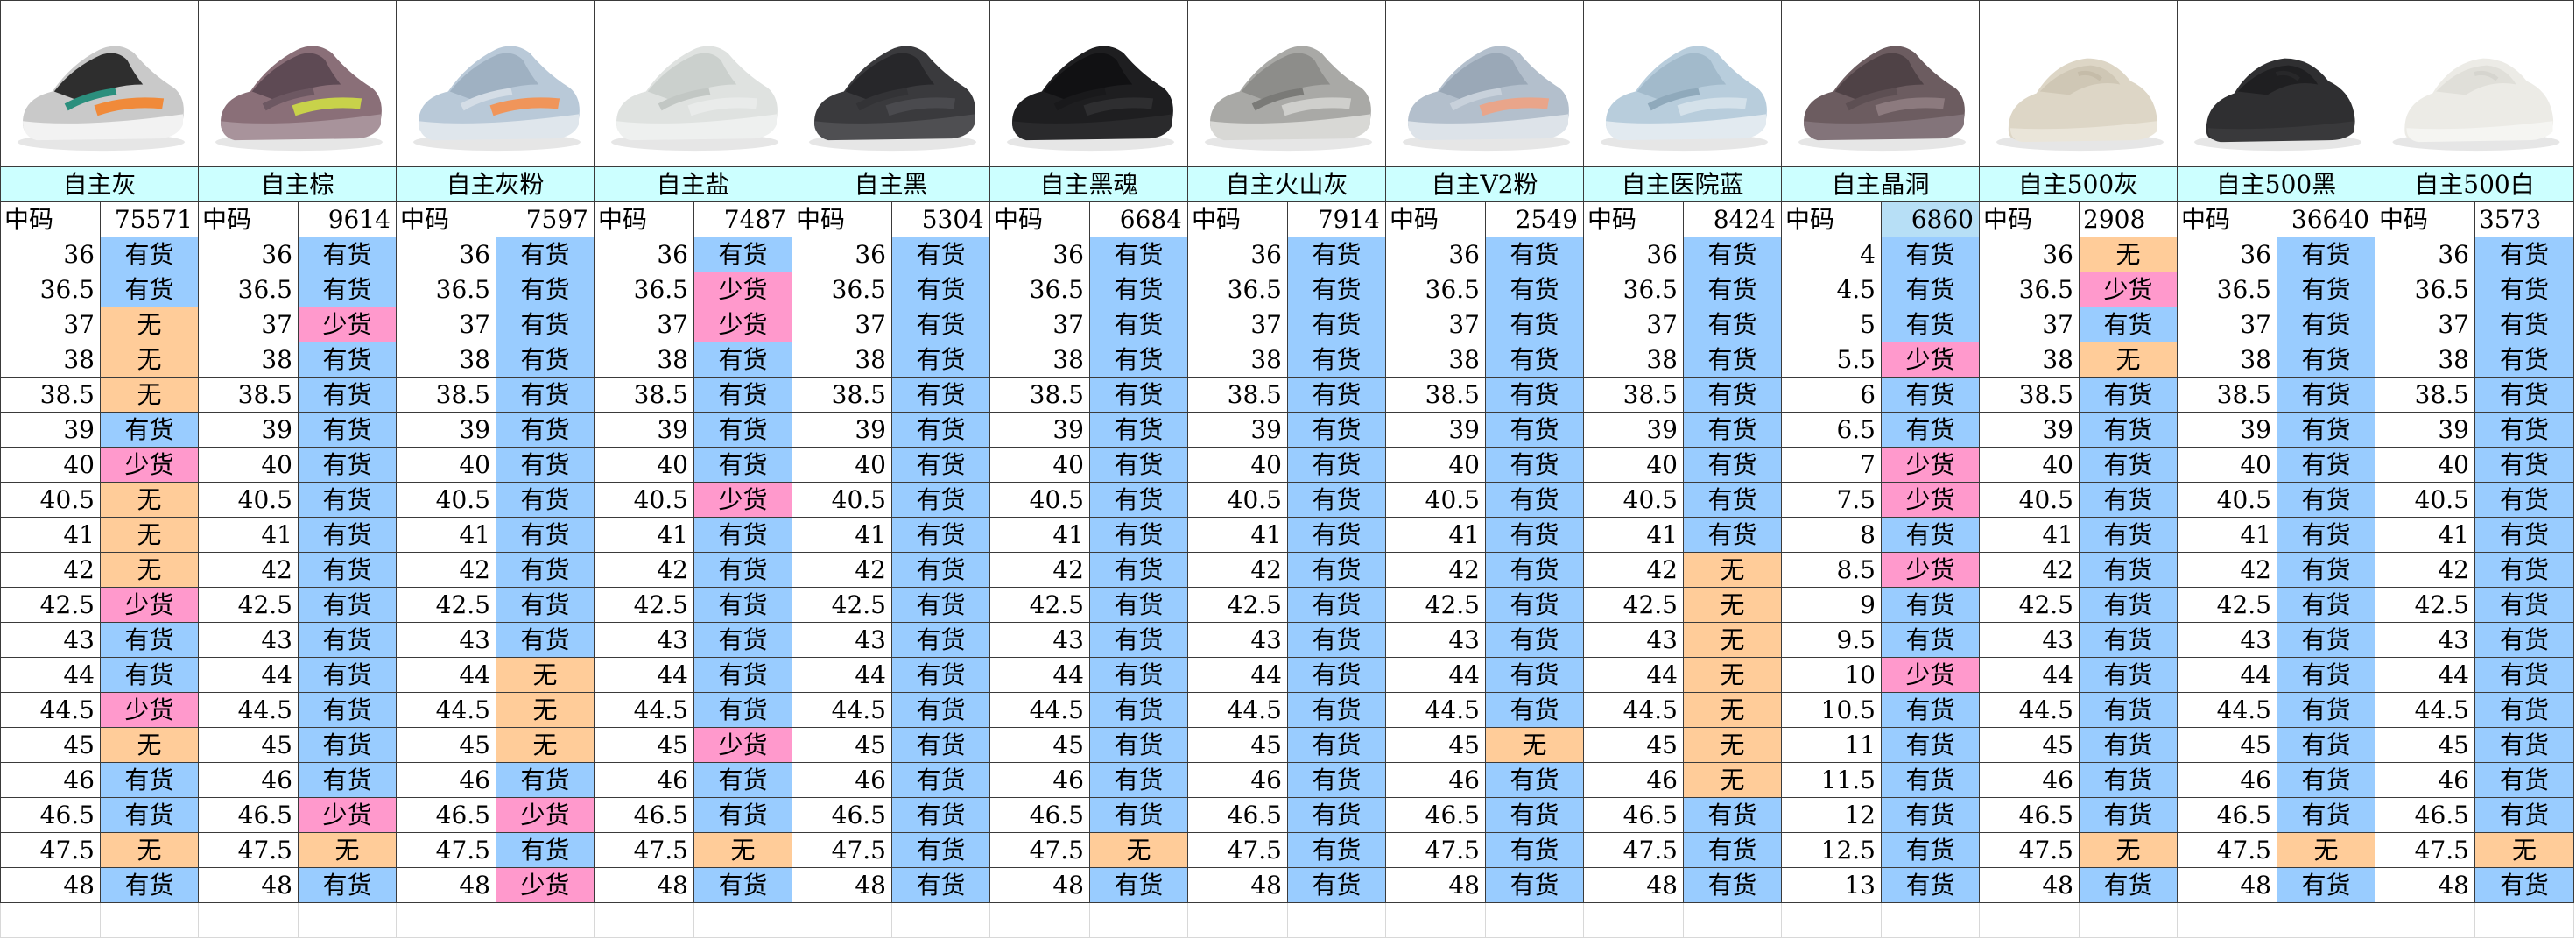 This screenshot has height=946, width=2576. What do you see at coordinates (2276, 184) in the screenshot?
I see `product-name: 自主500黑` at bounding box center [2276, 184].